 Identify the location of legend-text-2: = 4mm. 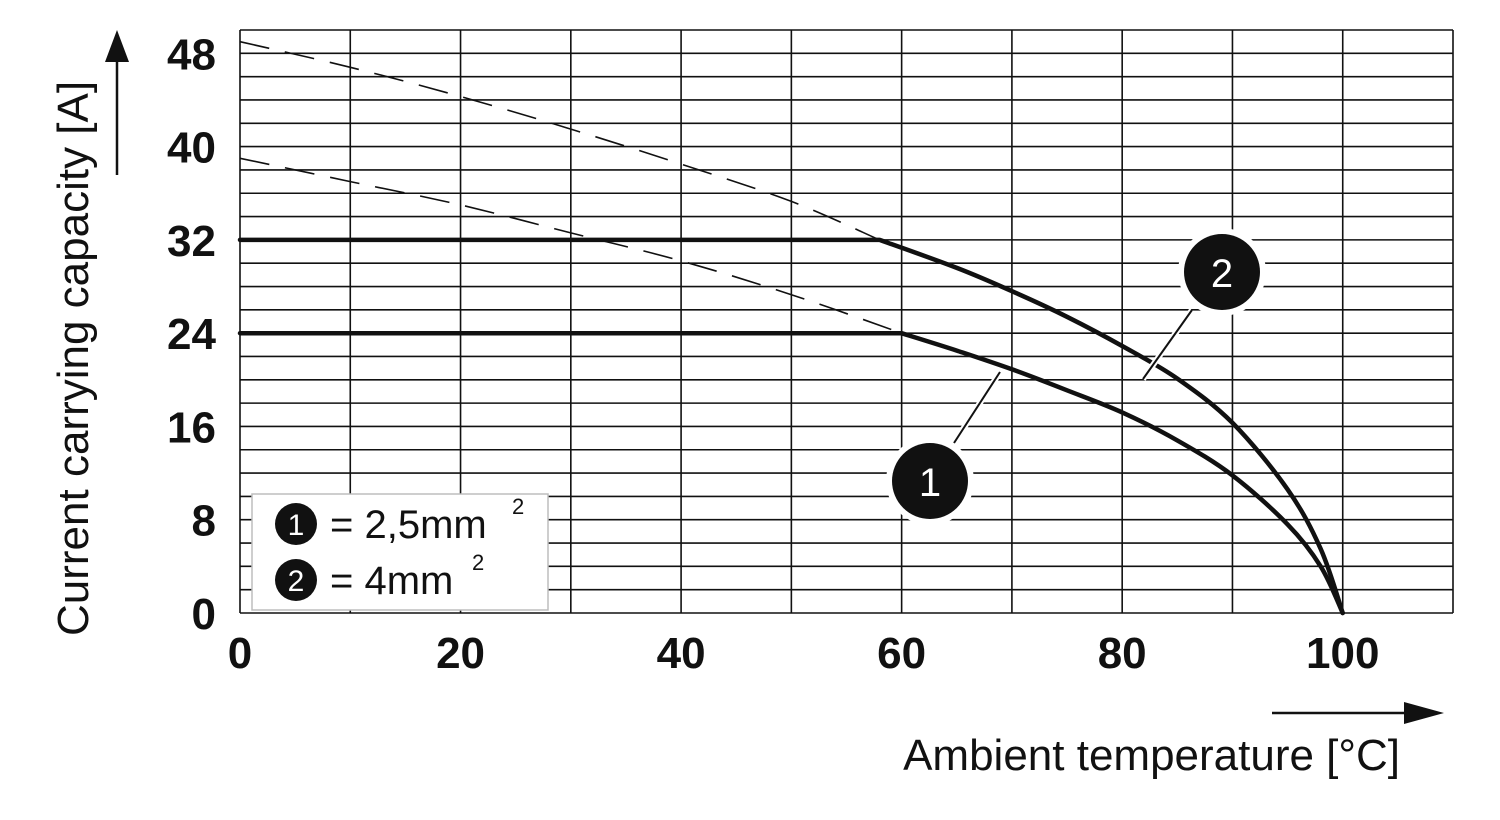
(391, 581).